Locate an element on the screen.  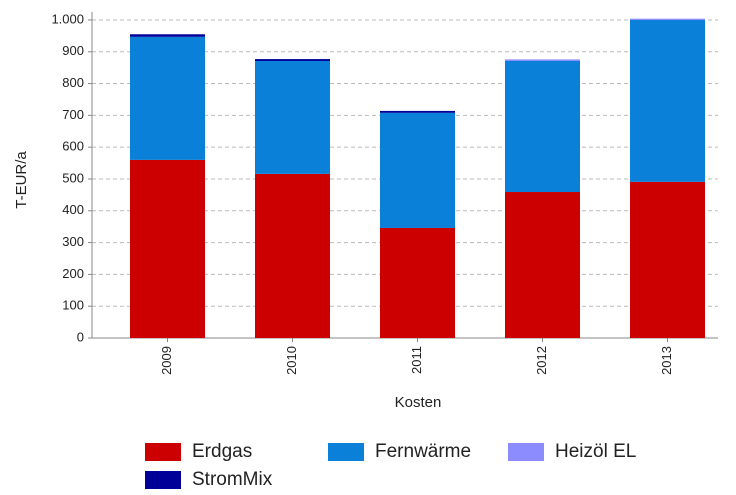
legend: Erdgas Fernwärme Heizöl EL StromMix is located at coordinates (390, 465).